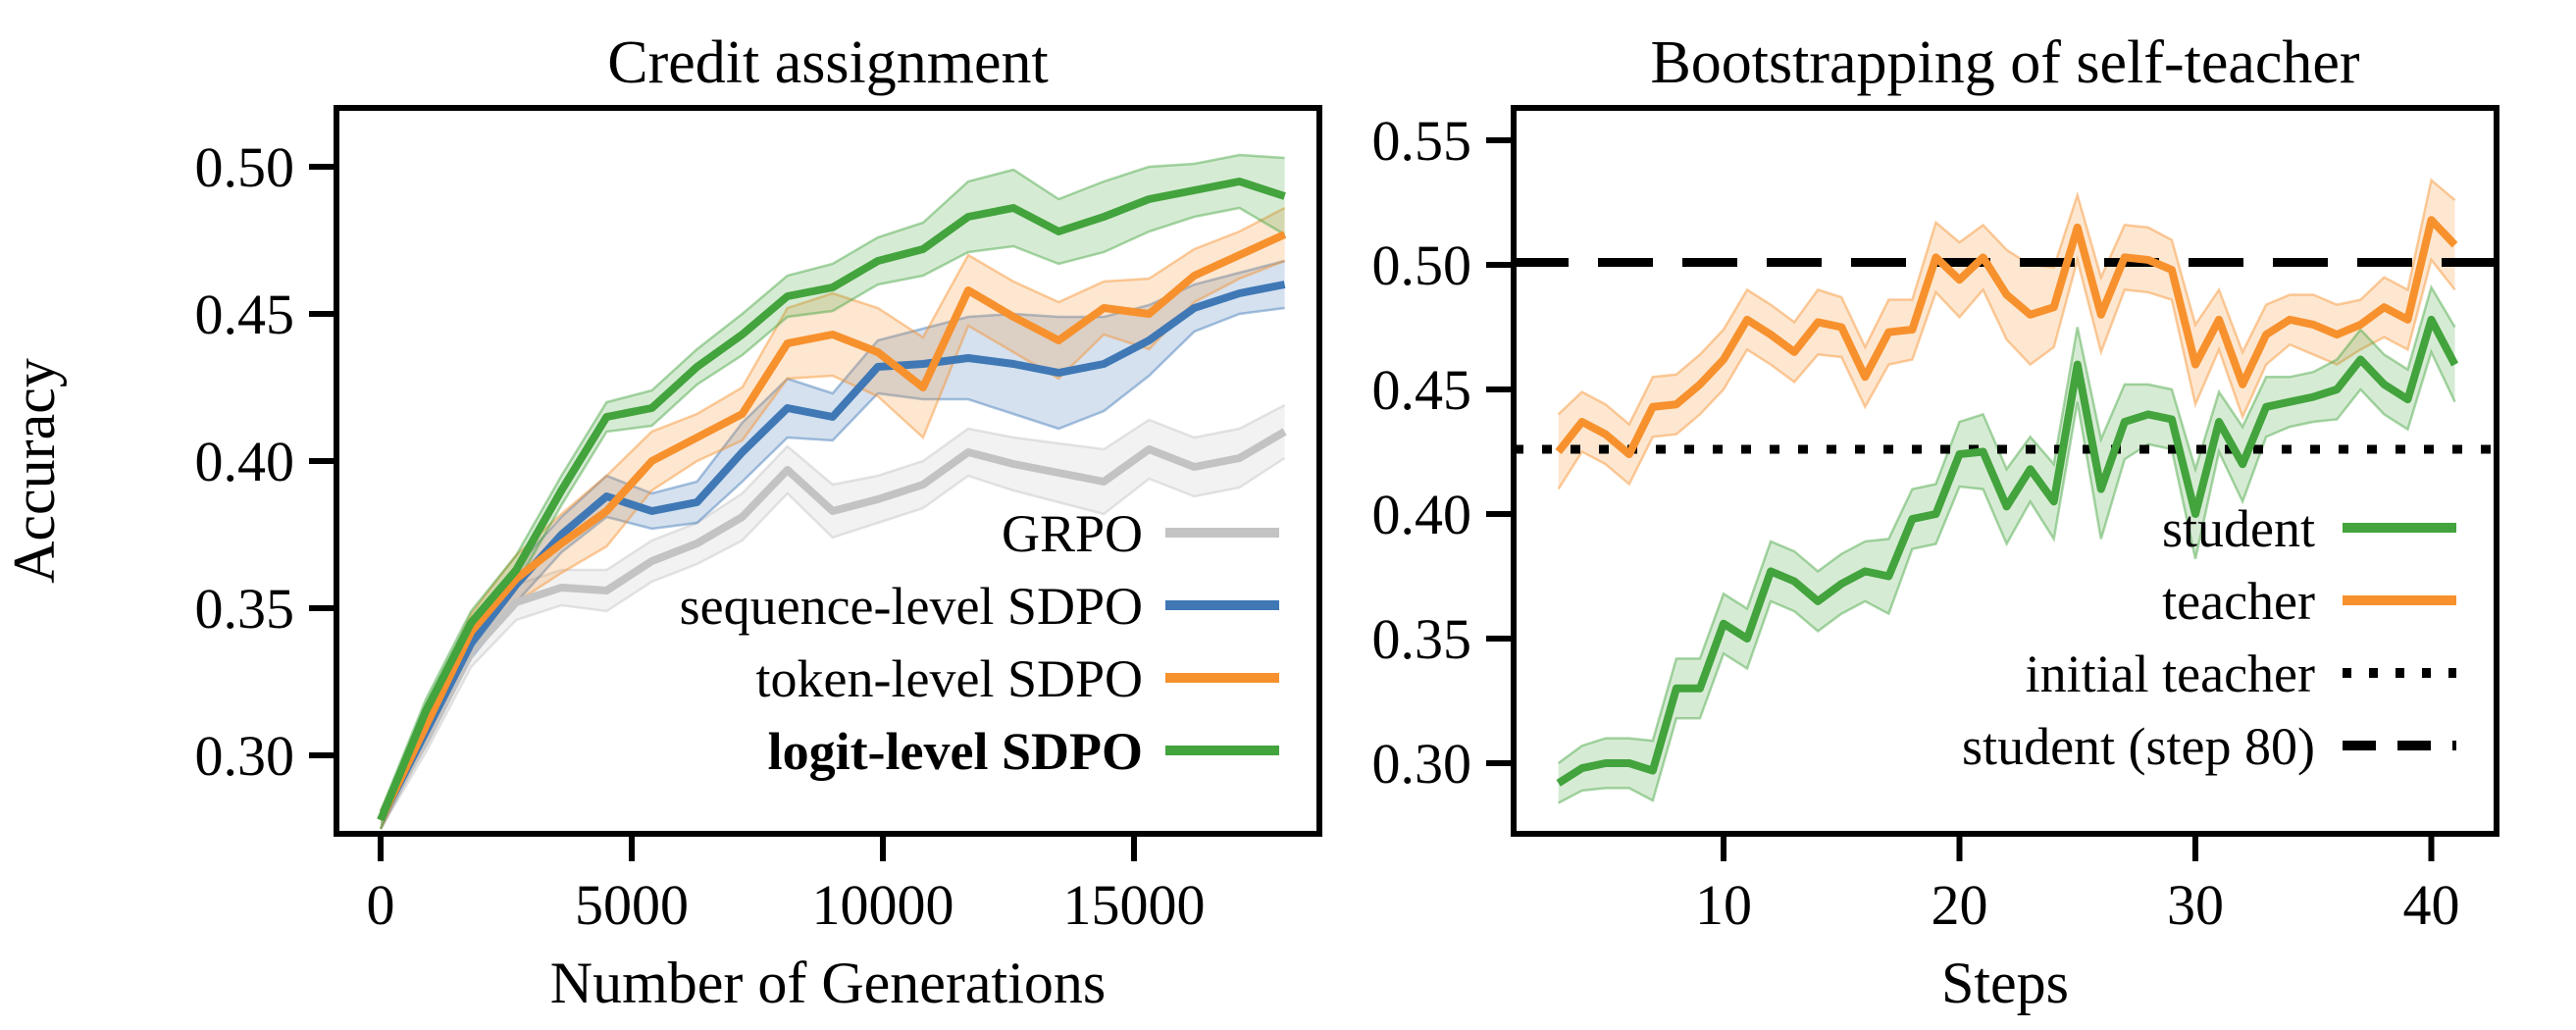 The image size is (2576, 1030). Describe the element at coordinates (2238, 601) in the screenshot. I see `legend-label-teacher: teacher` at that location.